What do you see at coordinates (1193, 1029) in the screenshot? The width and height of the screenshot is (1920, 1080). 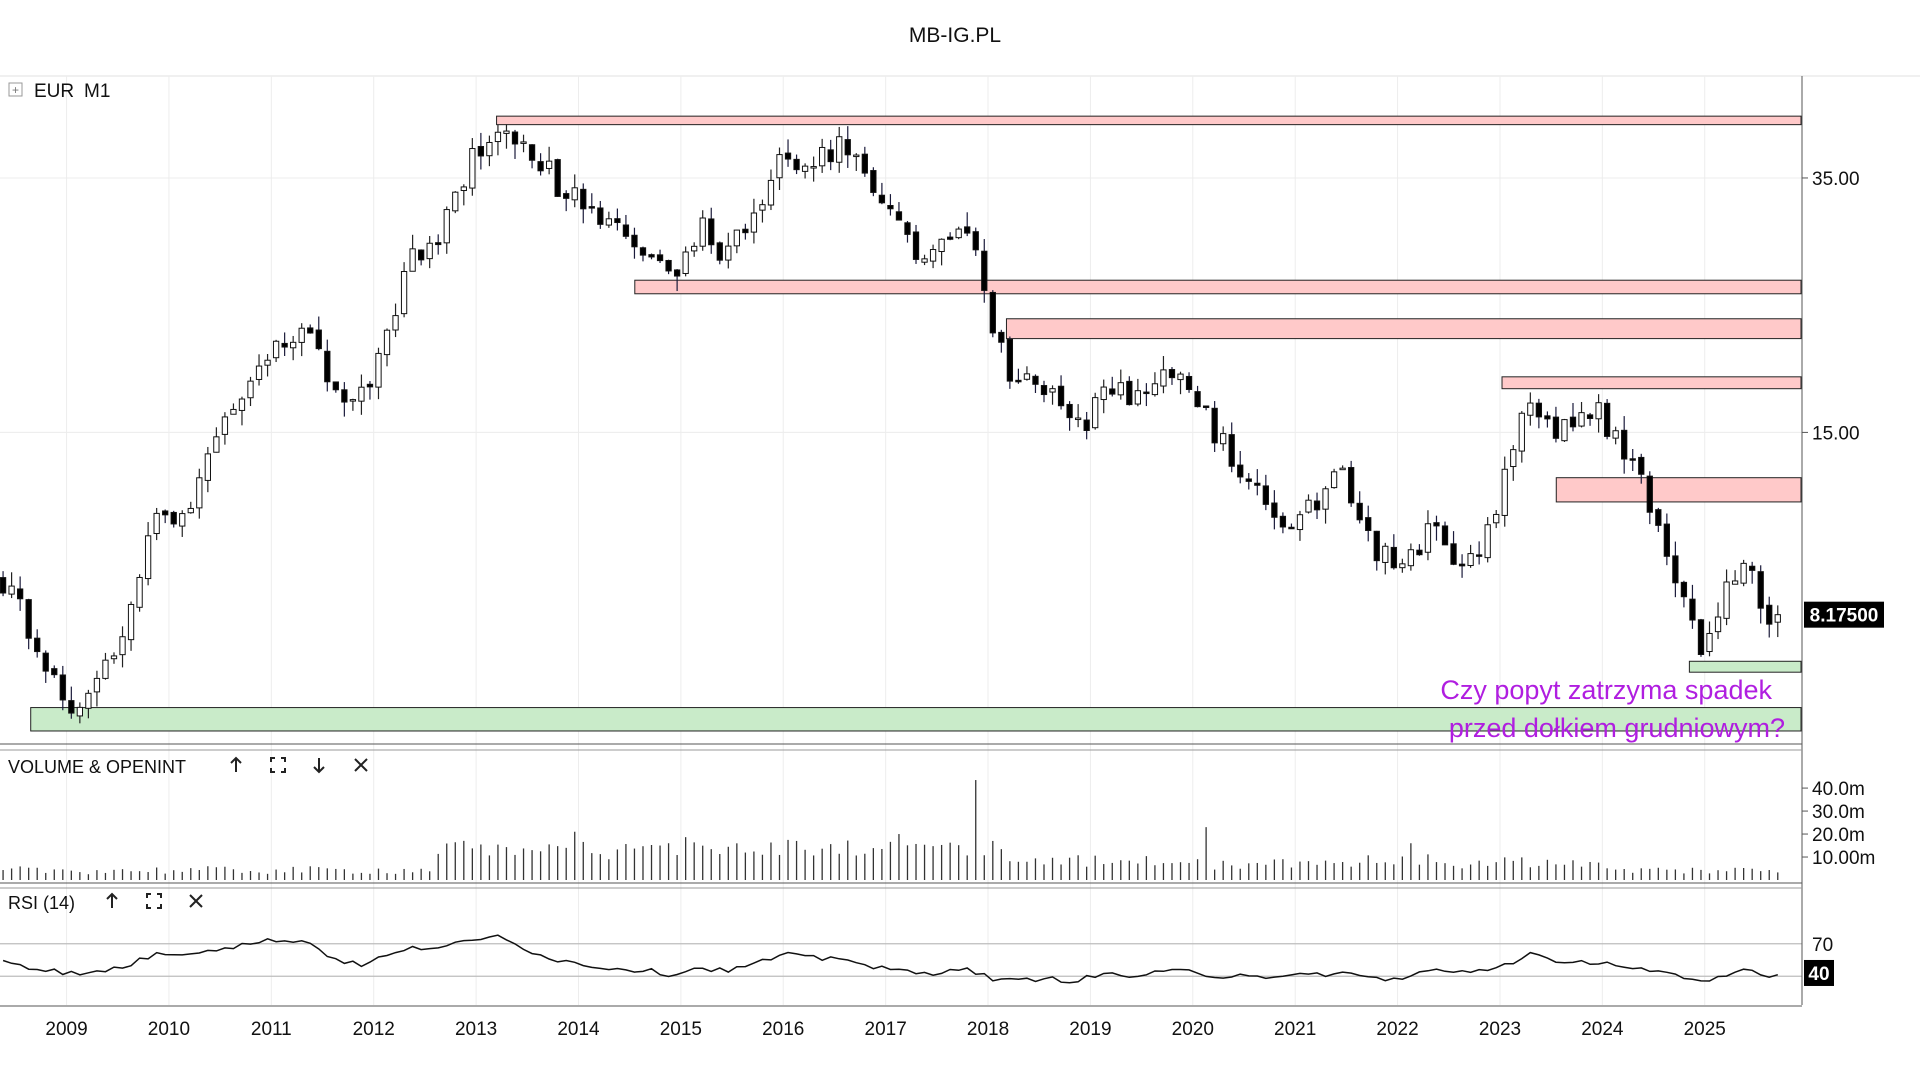 I see `x-tick-label: 2020` at bounding box center [1193, 1029].